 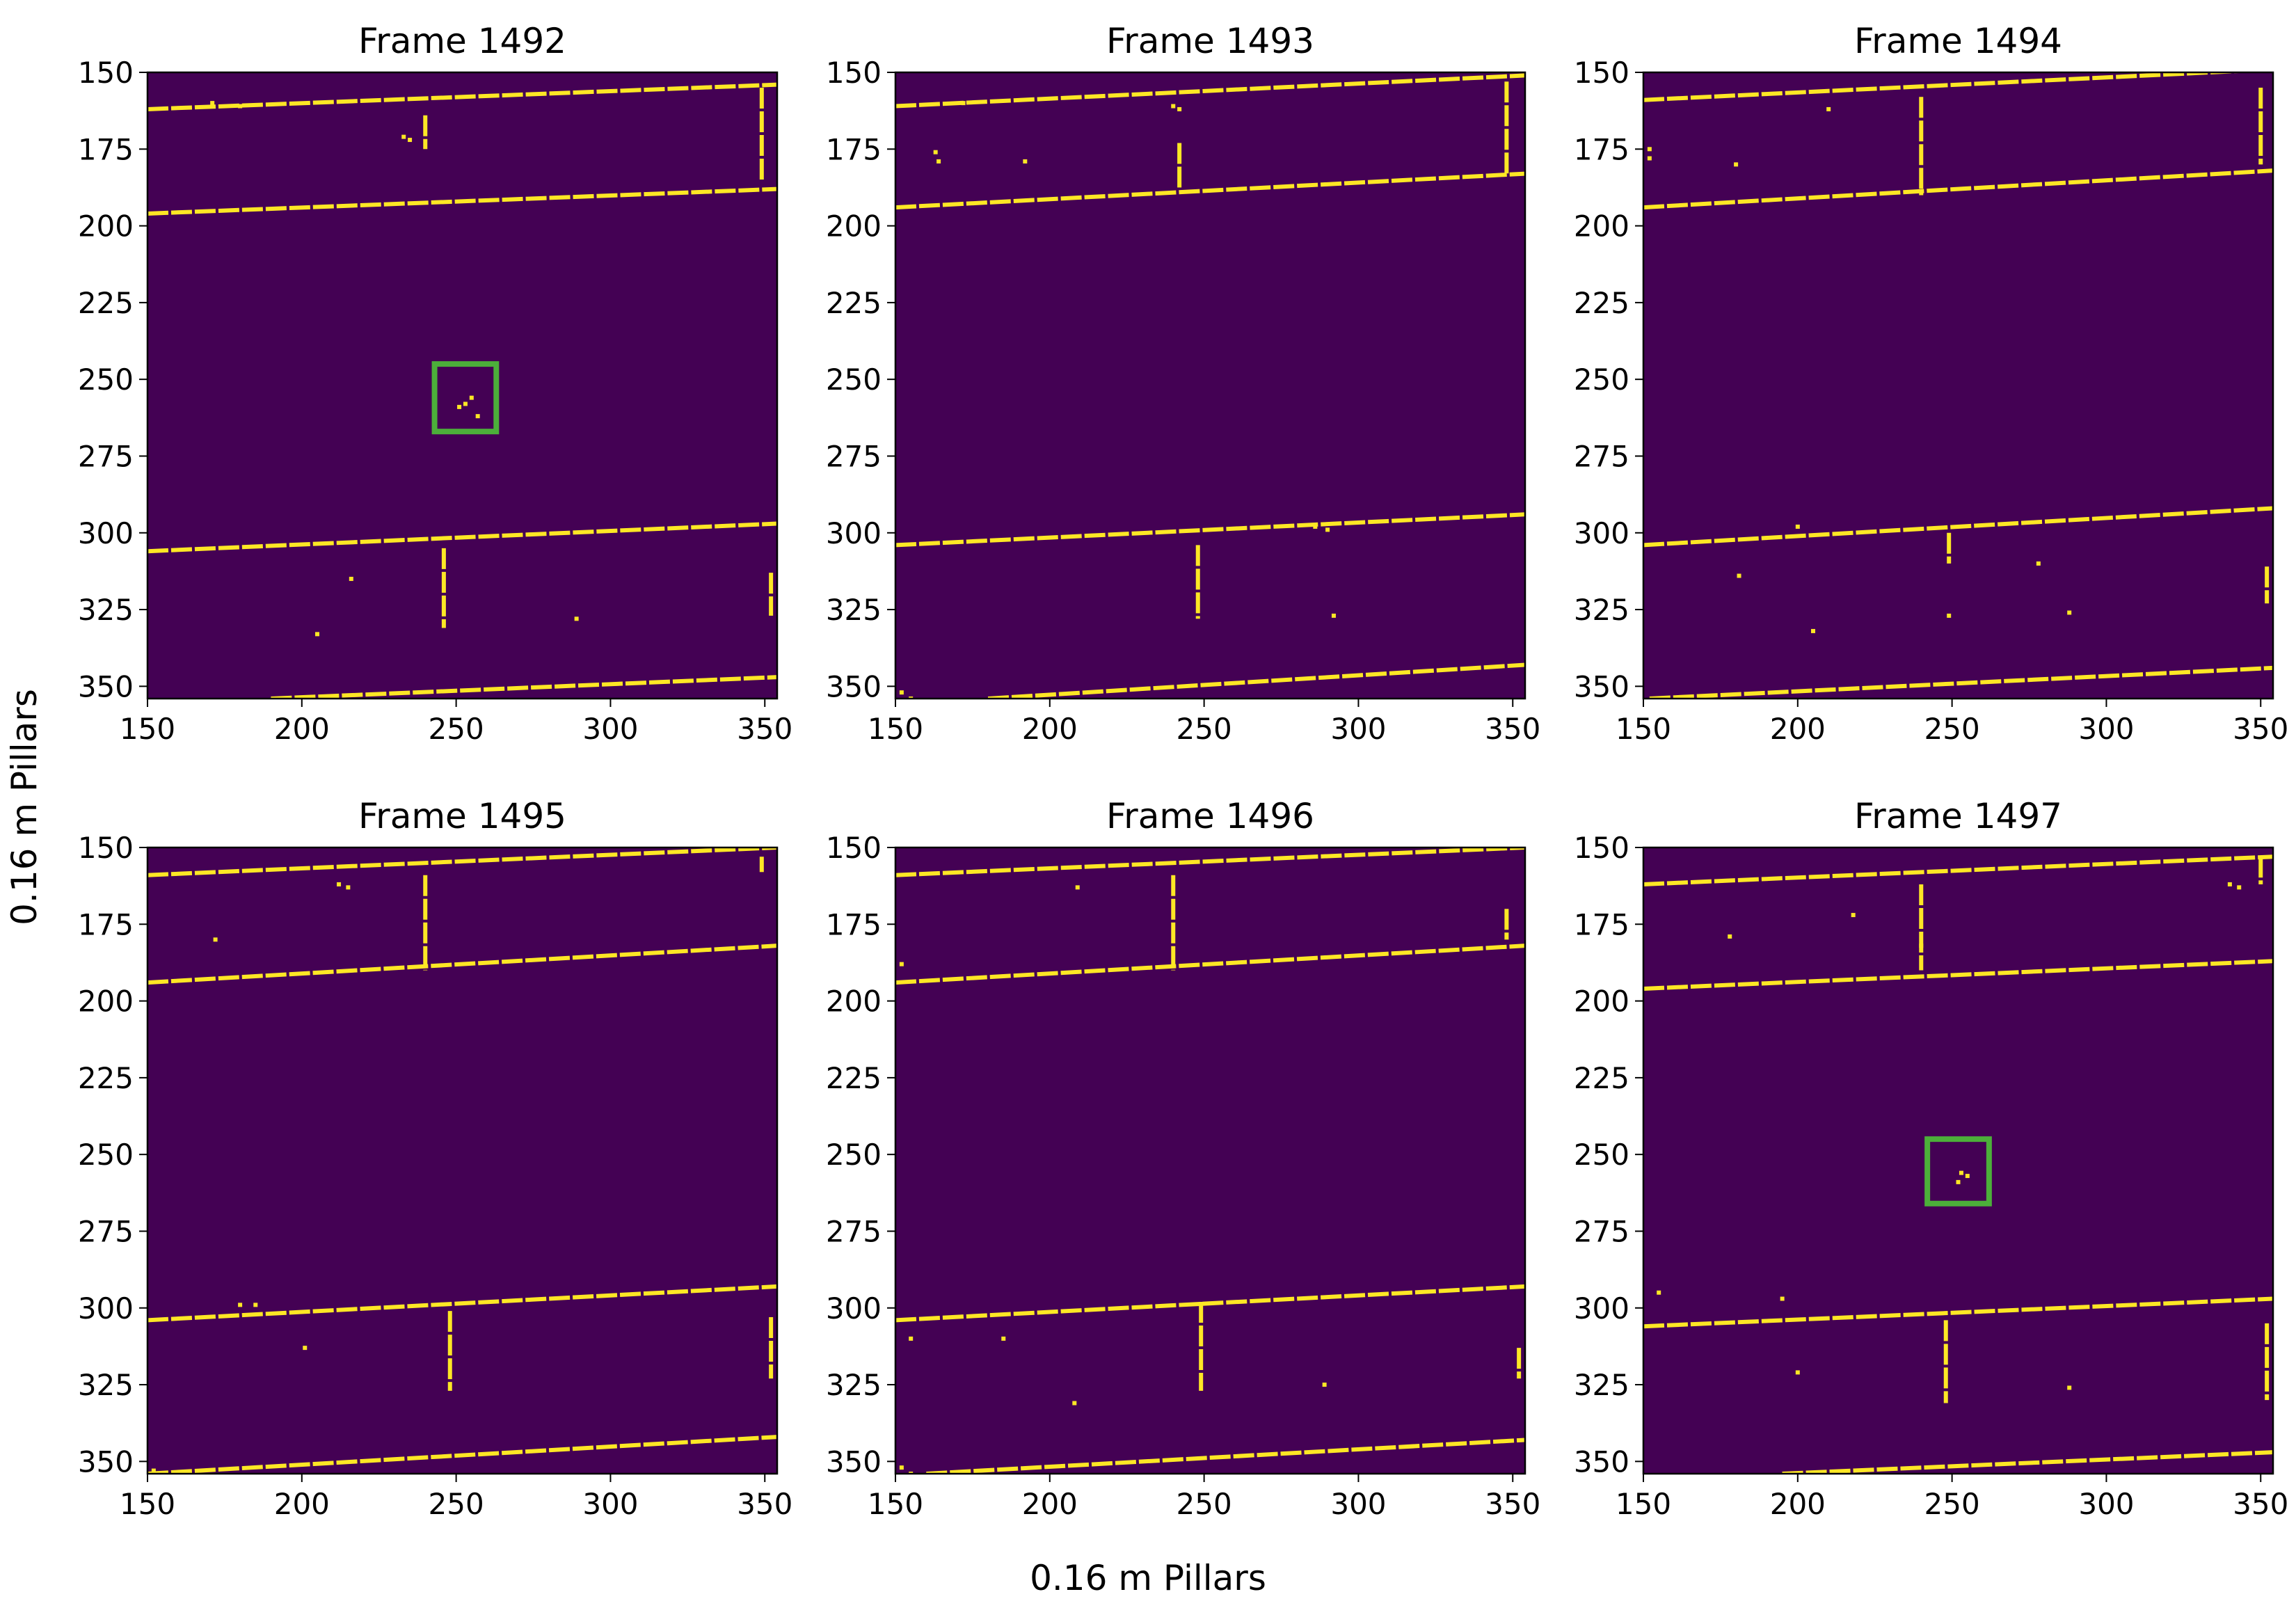 I want to click on panel-title: Frame 1495, so click(x=462, y=816).